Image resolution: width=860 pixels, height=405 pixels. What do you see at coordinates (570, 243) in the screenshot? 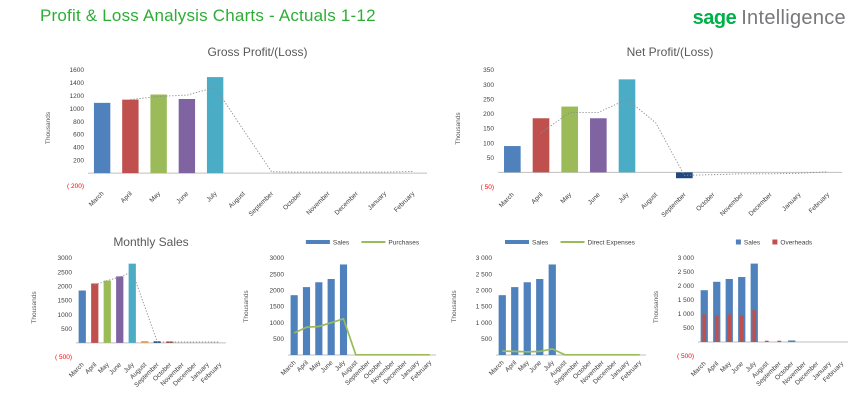
I see `chart-legend: Sales Direct Expenses` at bounding box center [570, 243].